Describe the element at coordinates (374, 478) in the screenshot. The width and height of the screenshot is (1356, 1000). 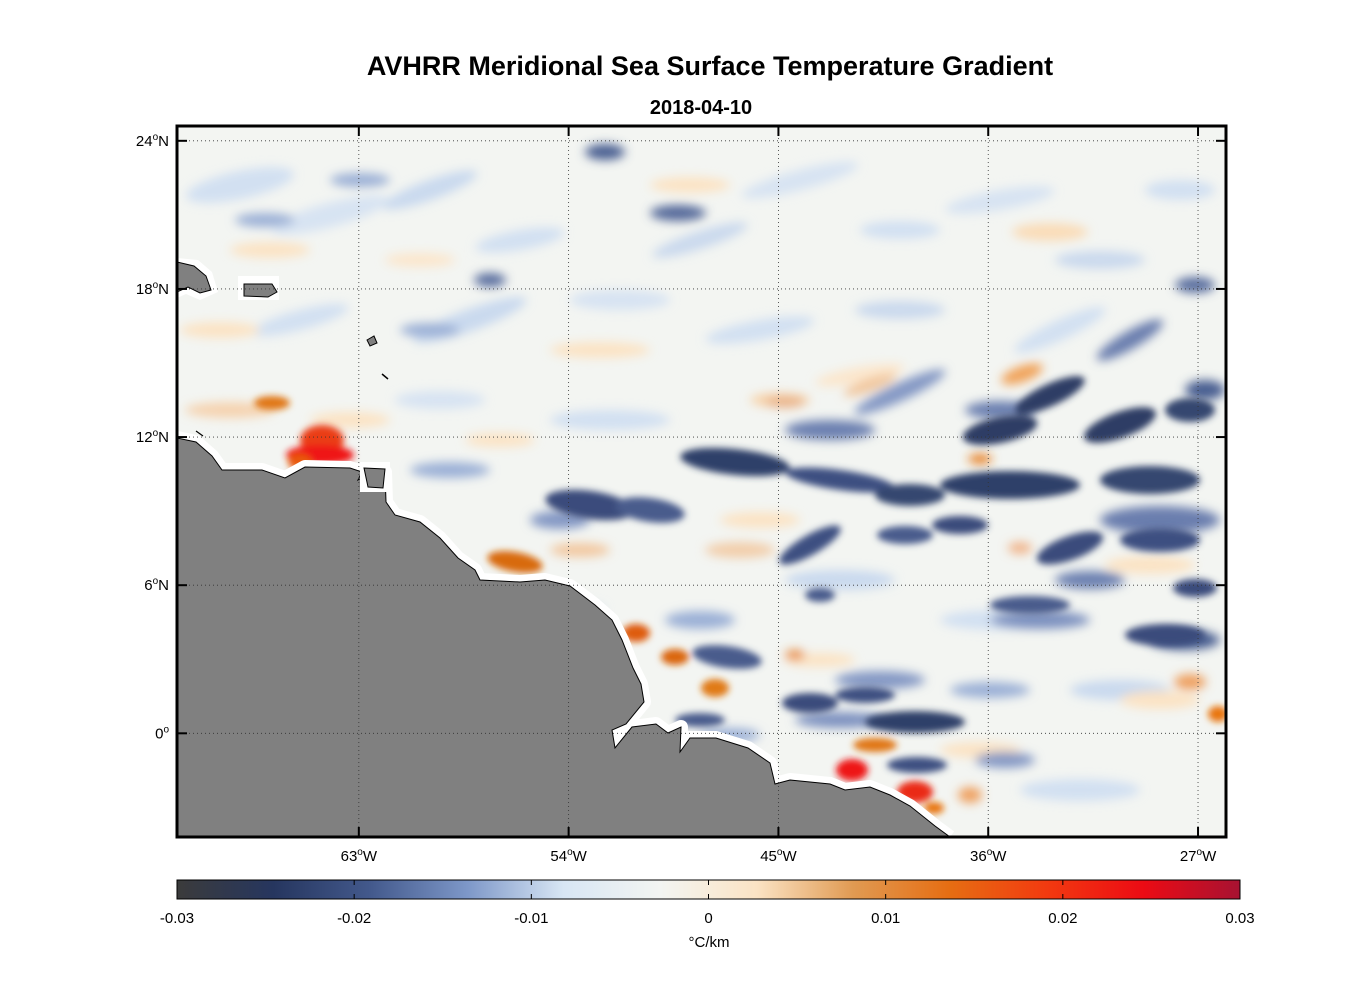
I see `trinidad` at that location.